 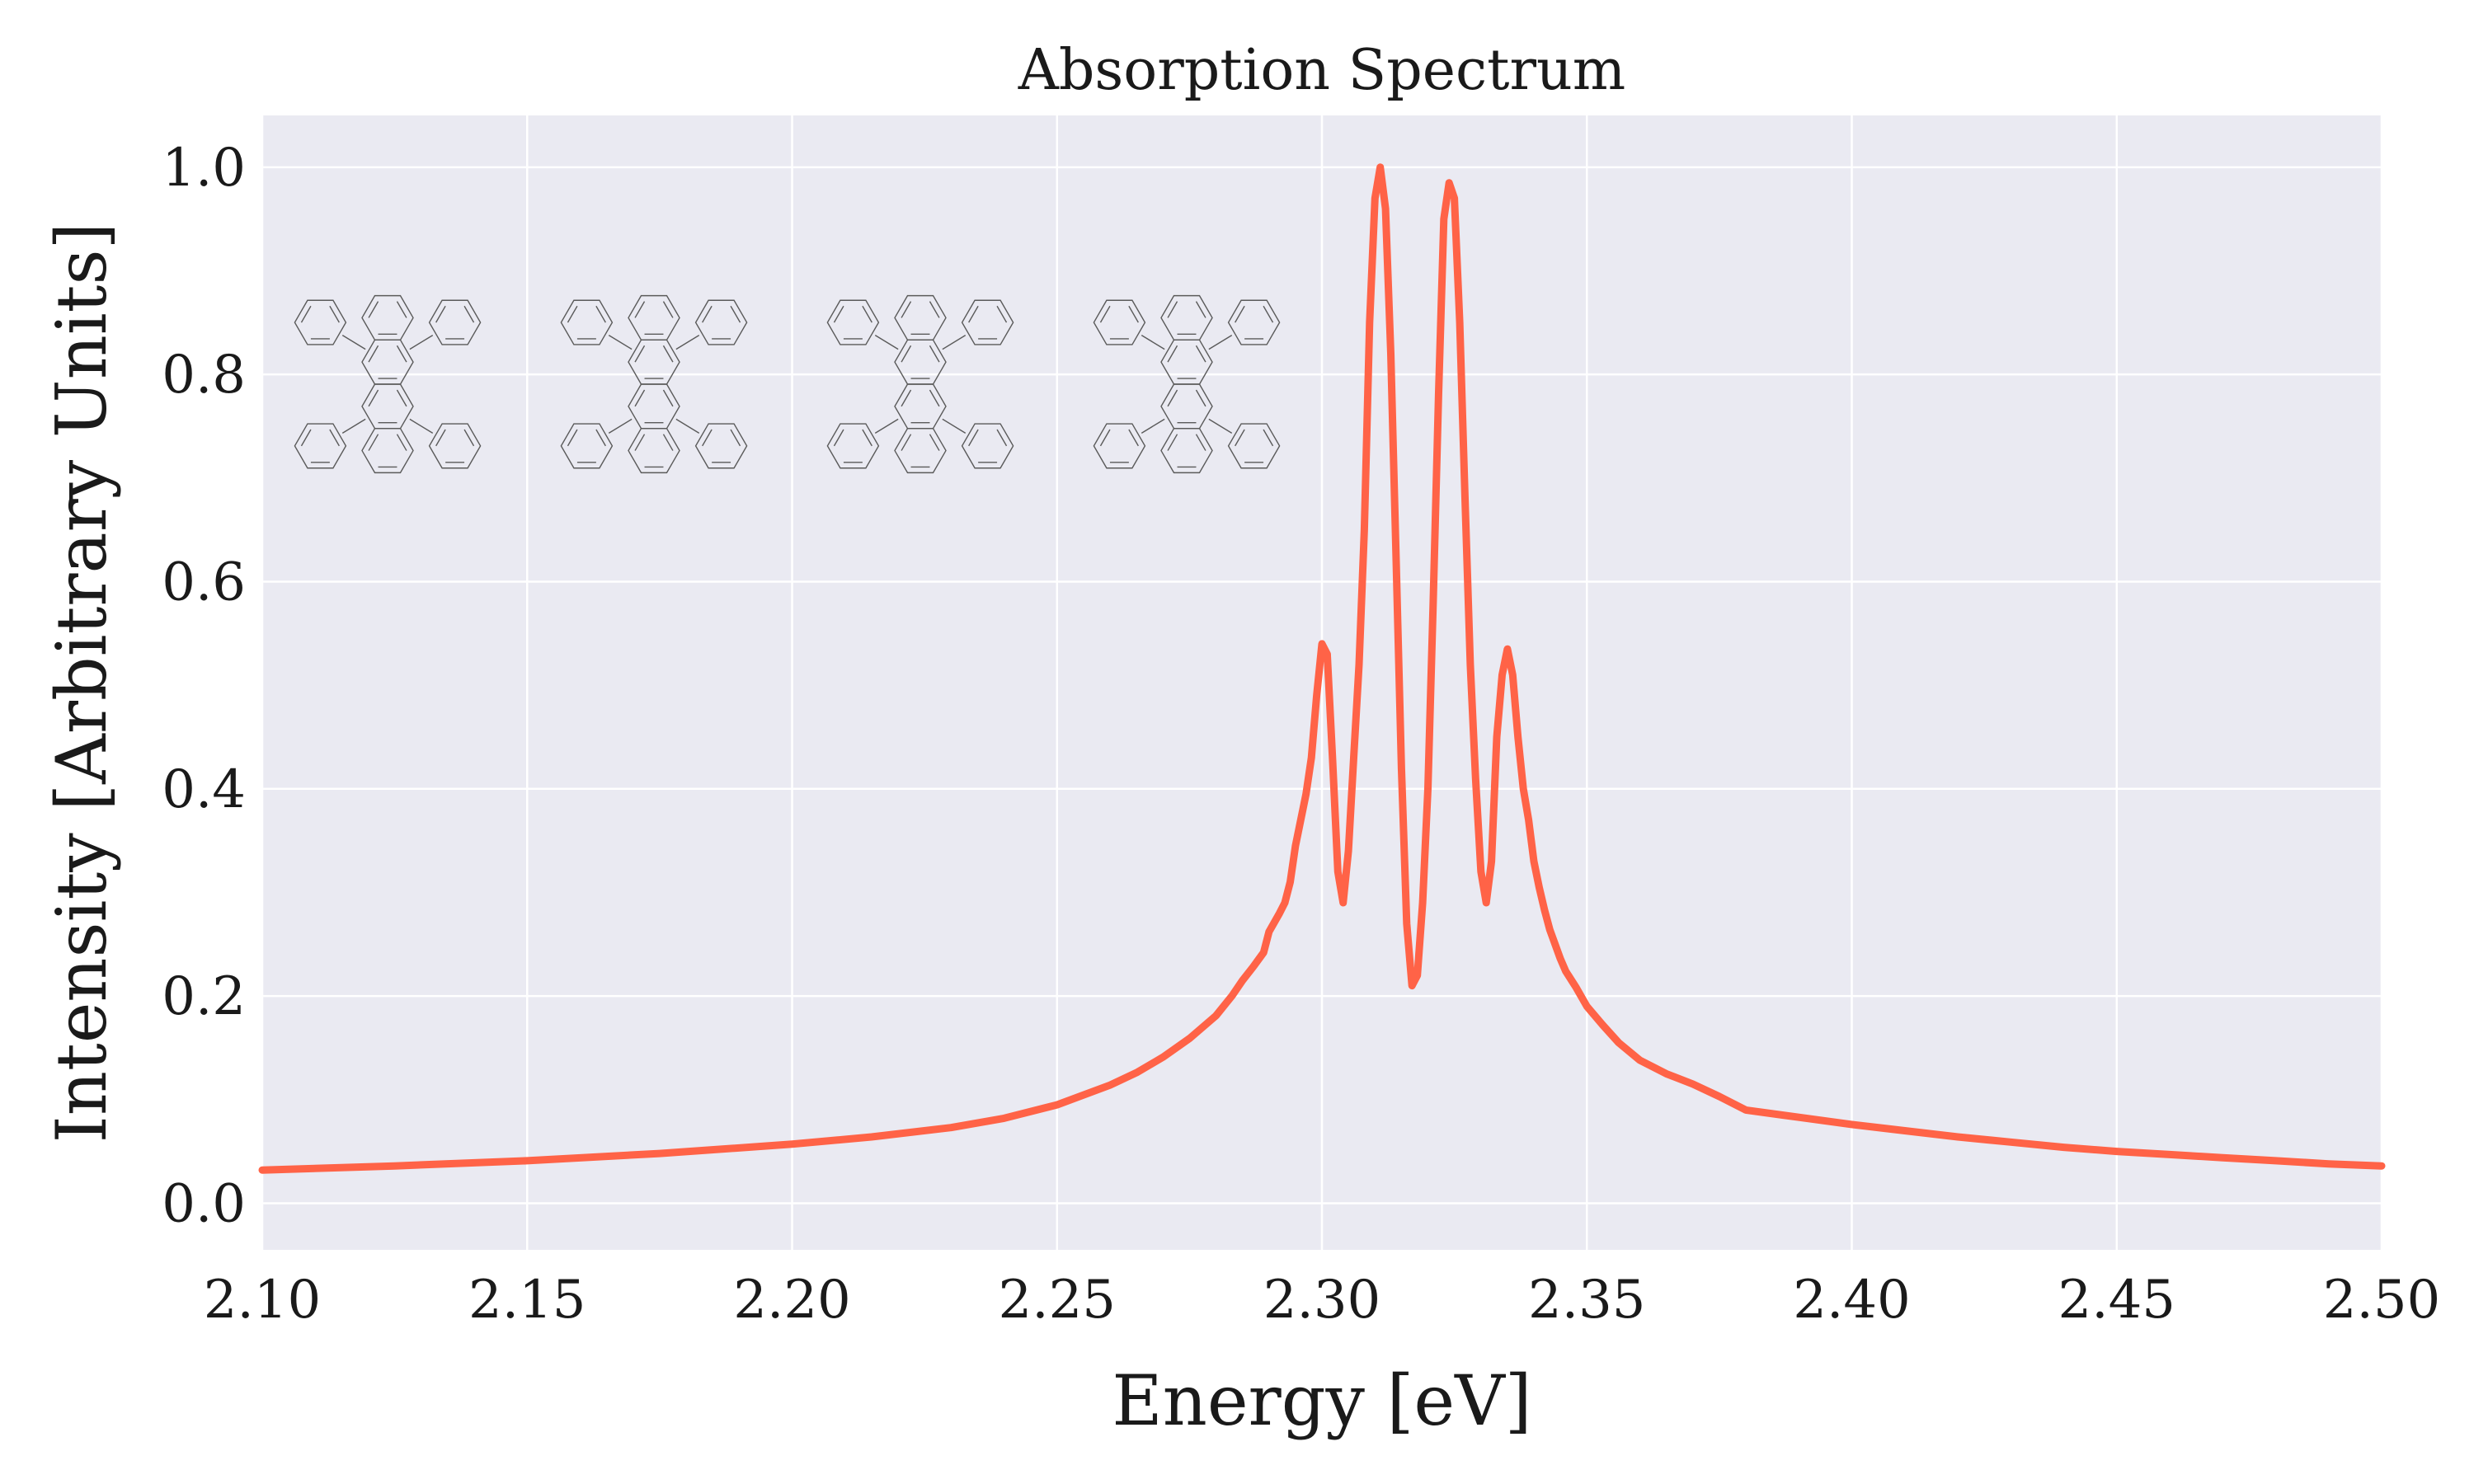 I want to click on x-tick-labels: 2.10 2.15 2.20 2.25 2.30 2.35 2.40 2.45 2.50, so click(x=1322, y=1300).